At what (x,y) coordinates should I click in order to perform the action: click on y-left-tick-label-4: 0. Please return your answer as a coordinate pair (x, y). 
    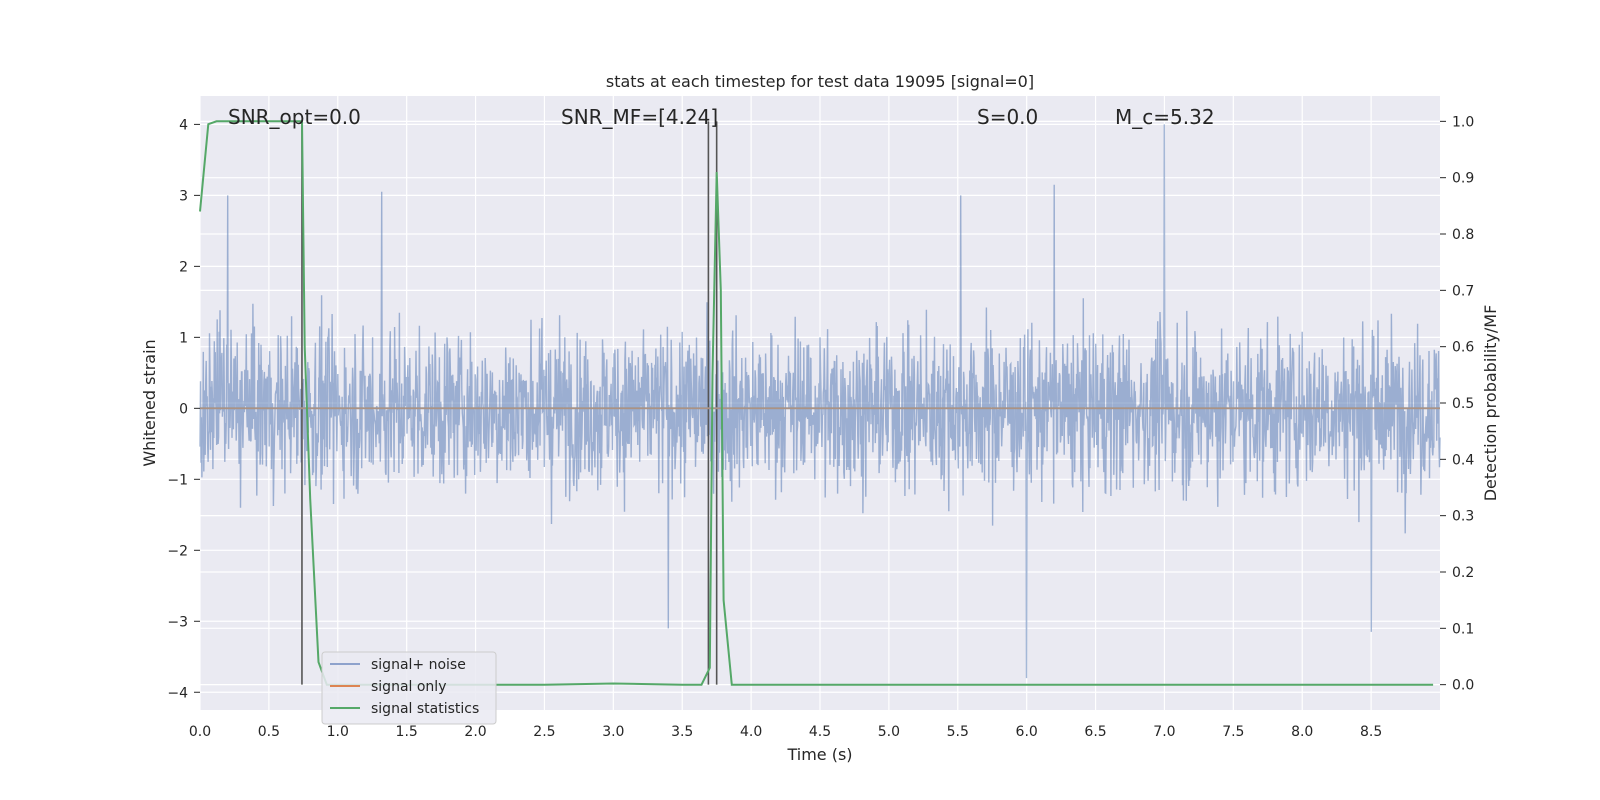
    Looking at the image, I should click on (183, 409).